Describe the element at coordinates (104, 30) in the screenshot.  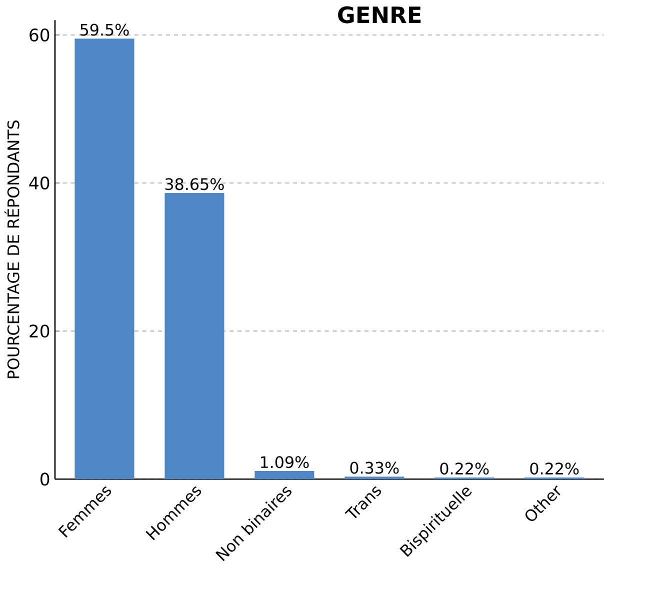
I see `data-label: 59.5%` at that location.